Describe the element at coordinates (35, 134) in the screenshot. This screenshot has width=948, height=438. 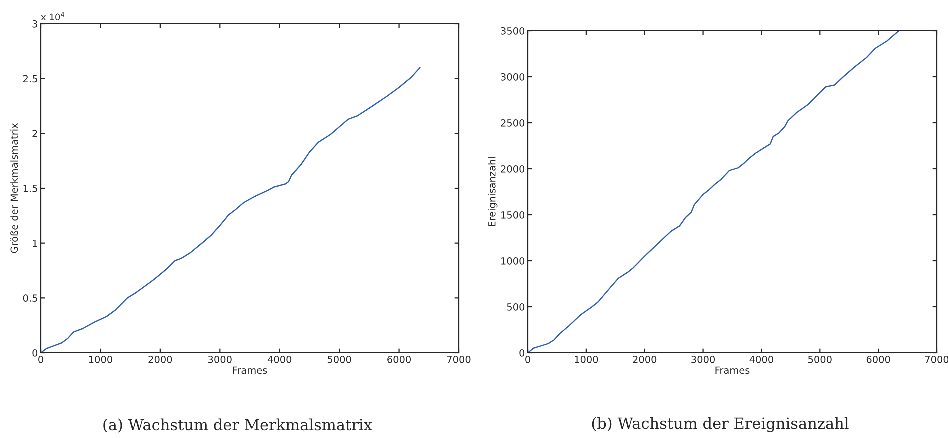
I see `y-tick-label: 2` at that location.